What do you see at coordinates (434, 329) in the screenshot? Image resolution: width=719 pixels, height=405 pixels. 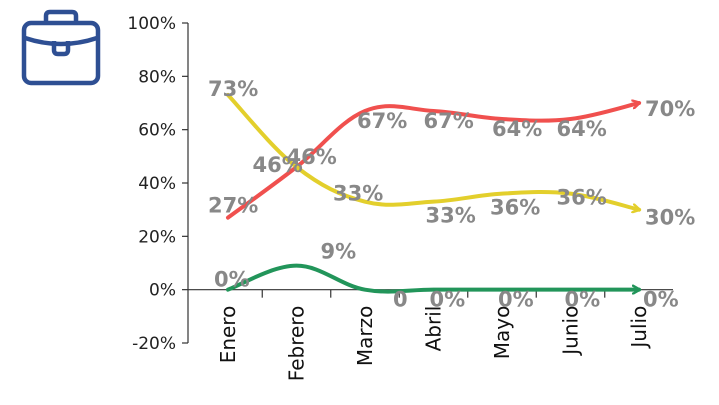 I see `x-tick-label: Abril` at bounding box center [434, 329].